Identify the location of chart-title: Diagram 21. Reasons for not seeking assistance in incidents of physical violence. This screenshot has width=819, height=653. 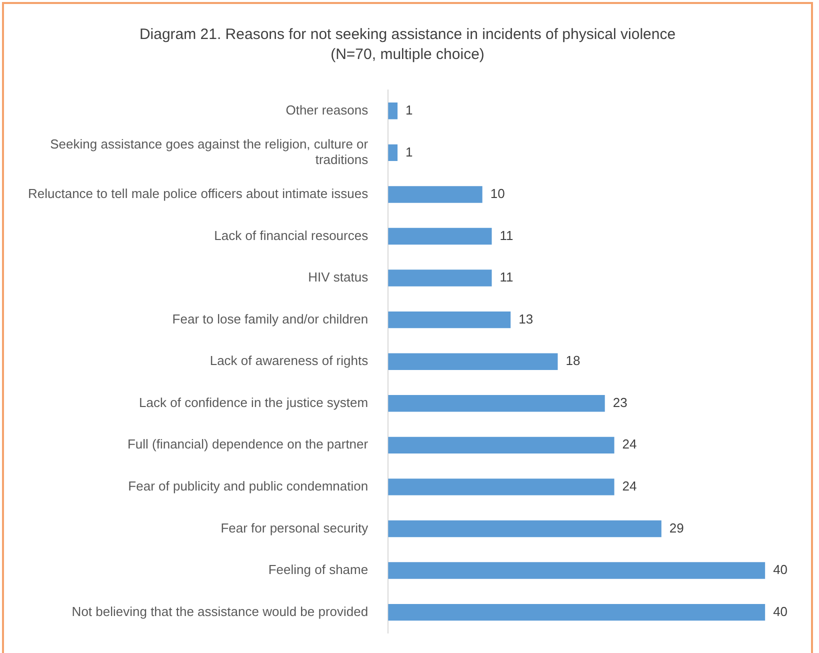
(407, 35).